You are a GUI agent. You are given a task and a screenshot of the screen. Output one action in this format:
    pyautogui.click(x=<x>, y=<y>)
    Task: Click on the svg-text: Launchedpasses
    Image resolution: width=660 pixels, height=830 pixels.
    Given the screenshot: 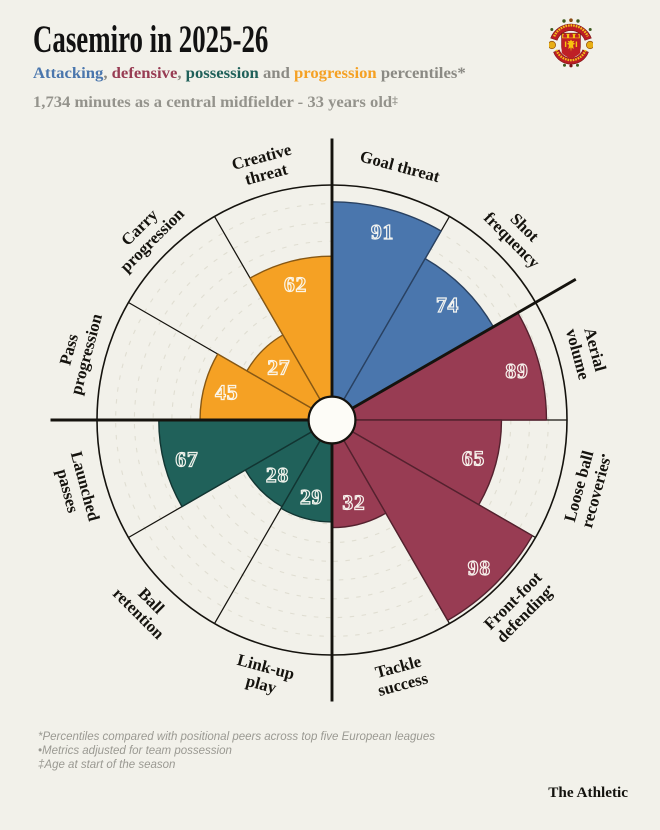 What is the action you would take?
    pyautogui.click(x=76, y=488)
    